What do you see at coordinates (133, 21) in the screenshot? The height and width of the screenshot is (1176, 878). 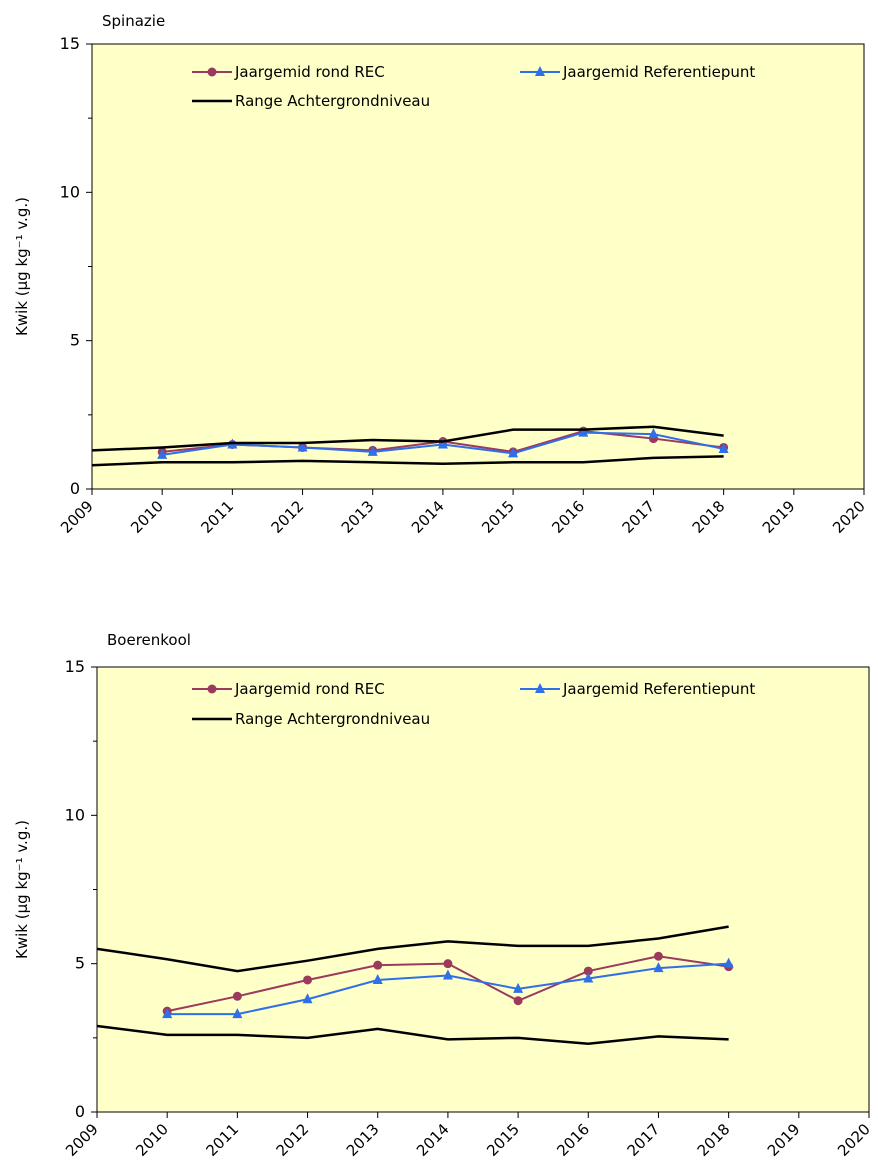 I see `chart-title: Spinazie` at bounding box center [133, 21].